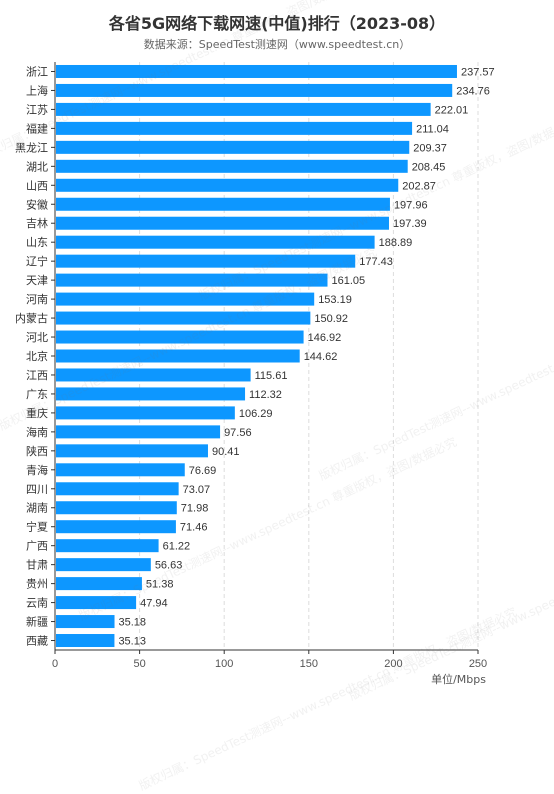 The image size is (554, 794). I want to click on category-label: 上海, so click(37, 90).